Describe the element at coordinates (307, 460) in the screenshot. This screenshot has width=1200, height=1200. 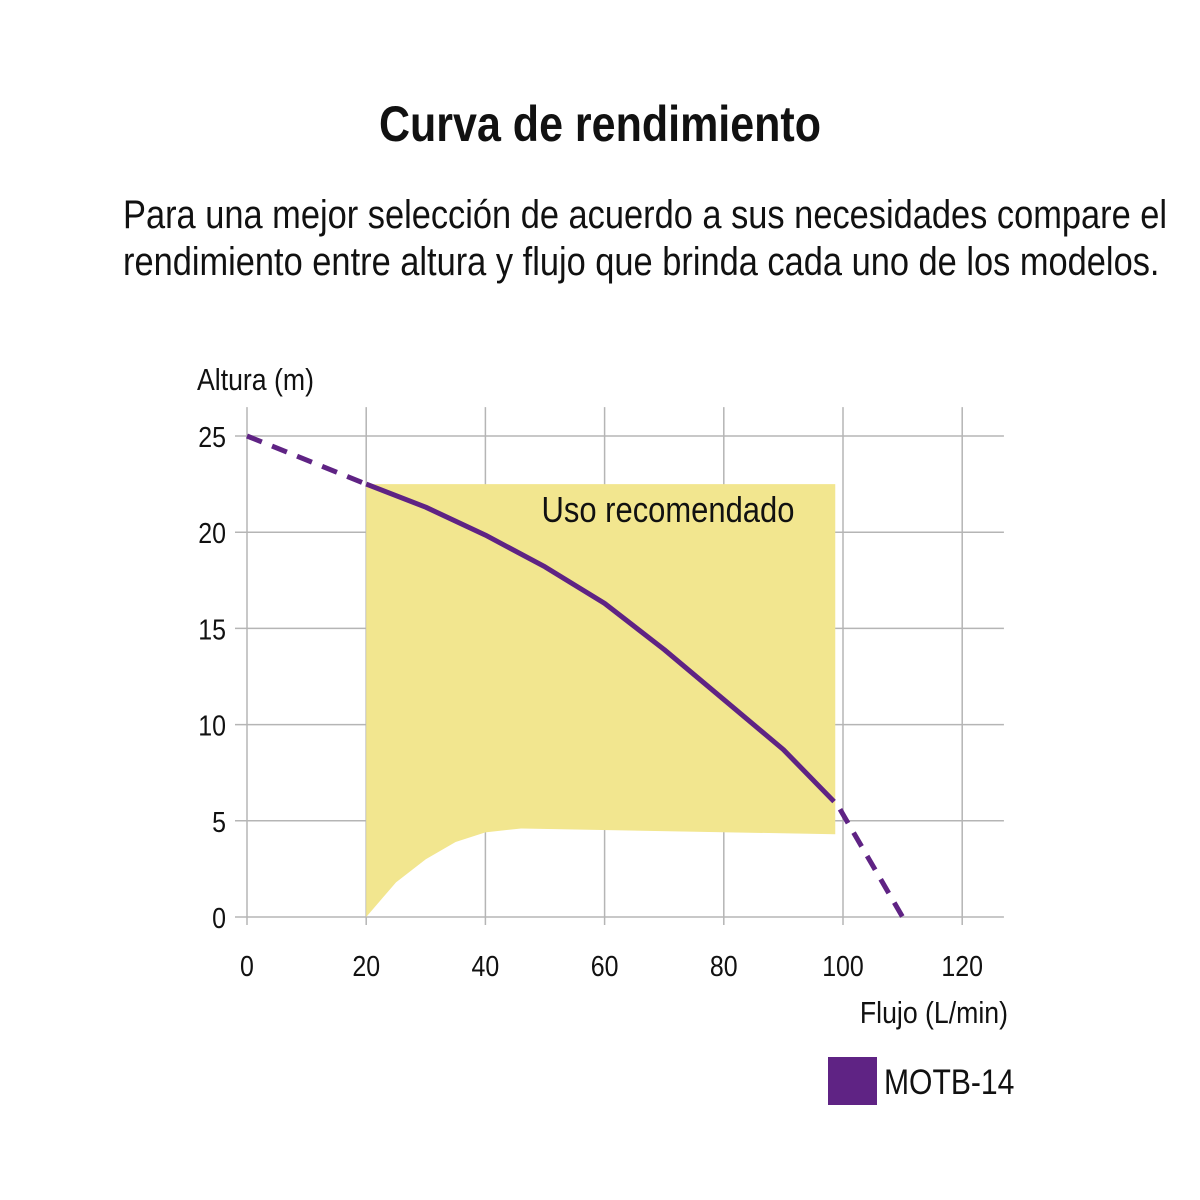
I see `series-dashed-start` at that location.